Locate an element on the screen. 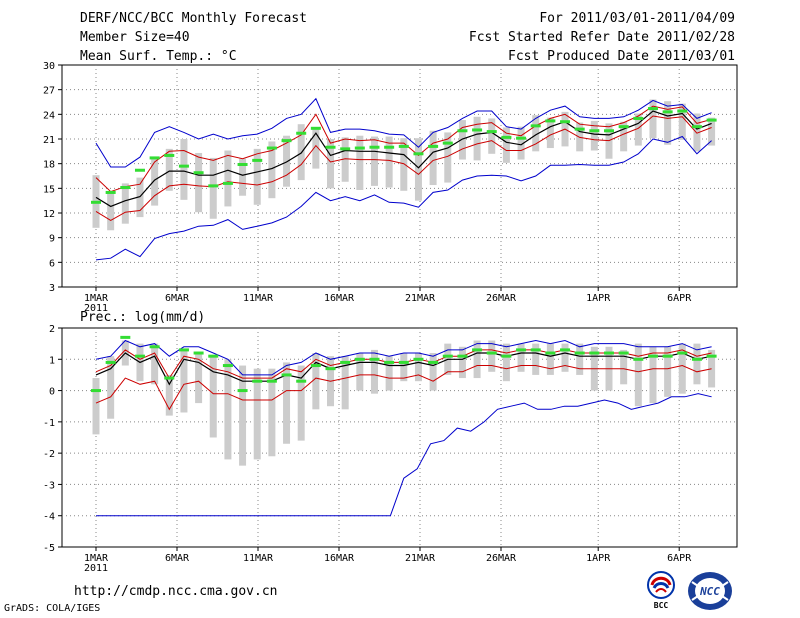 This screenshot has height=618, width=800. temp-upper-line is located at coordinates (403, 149).